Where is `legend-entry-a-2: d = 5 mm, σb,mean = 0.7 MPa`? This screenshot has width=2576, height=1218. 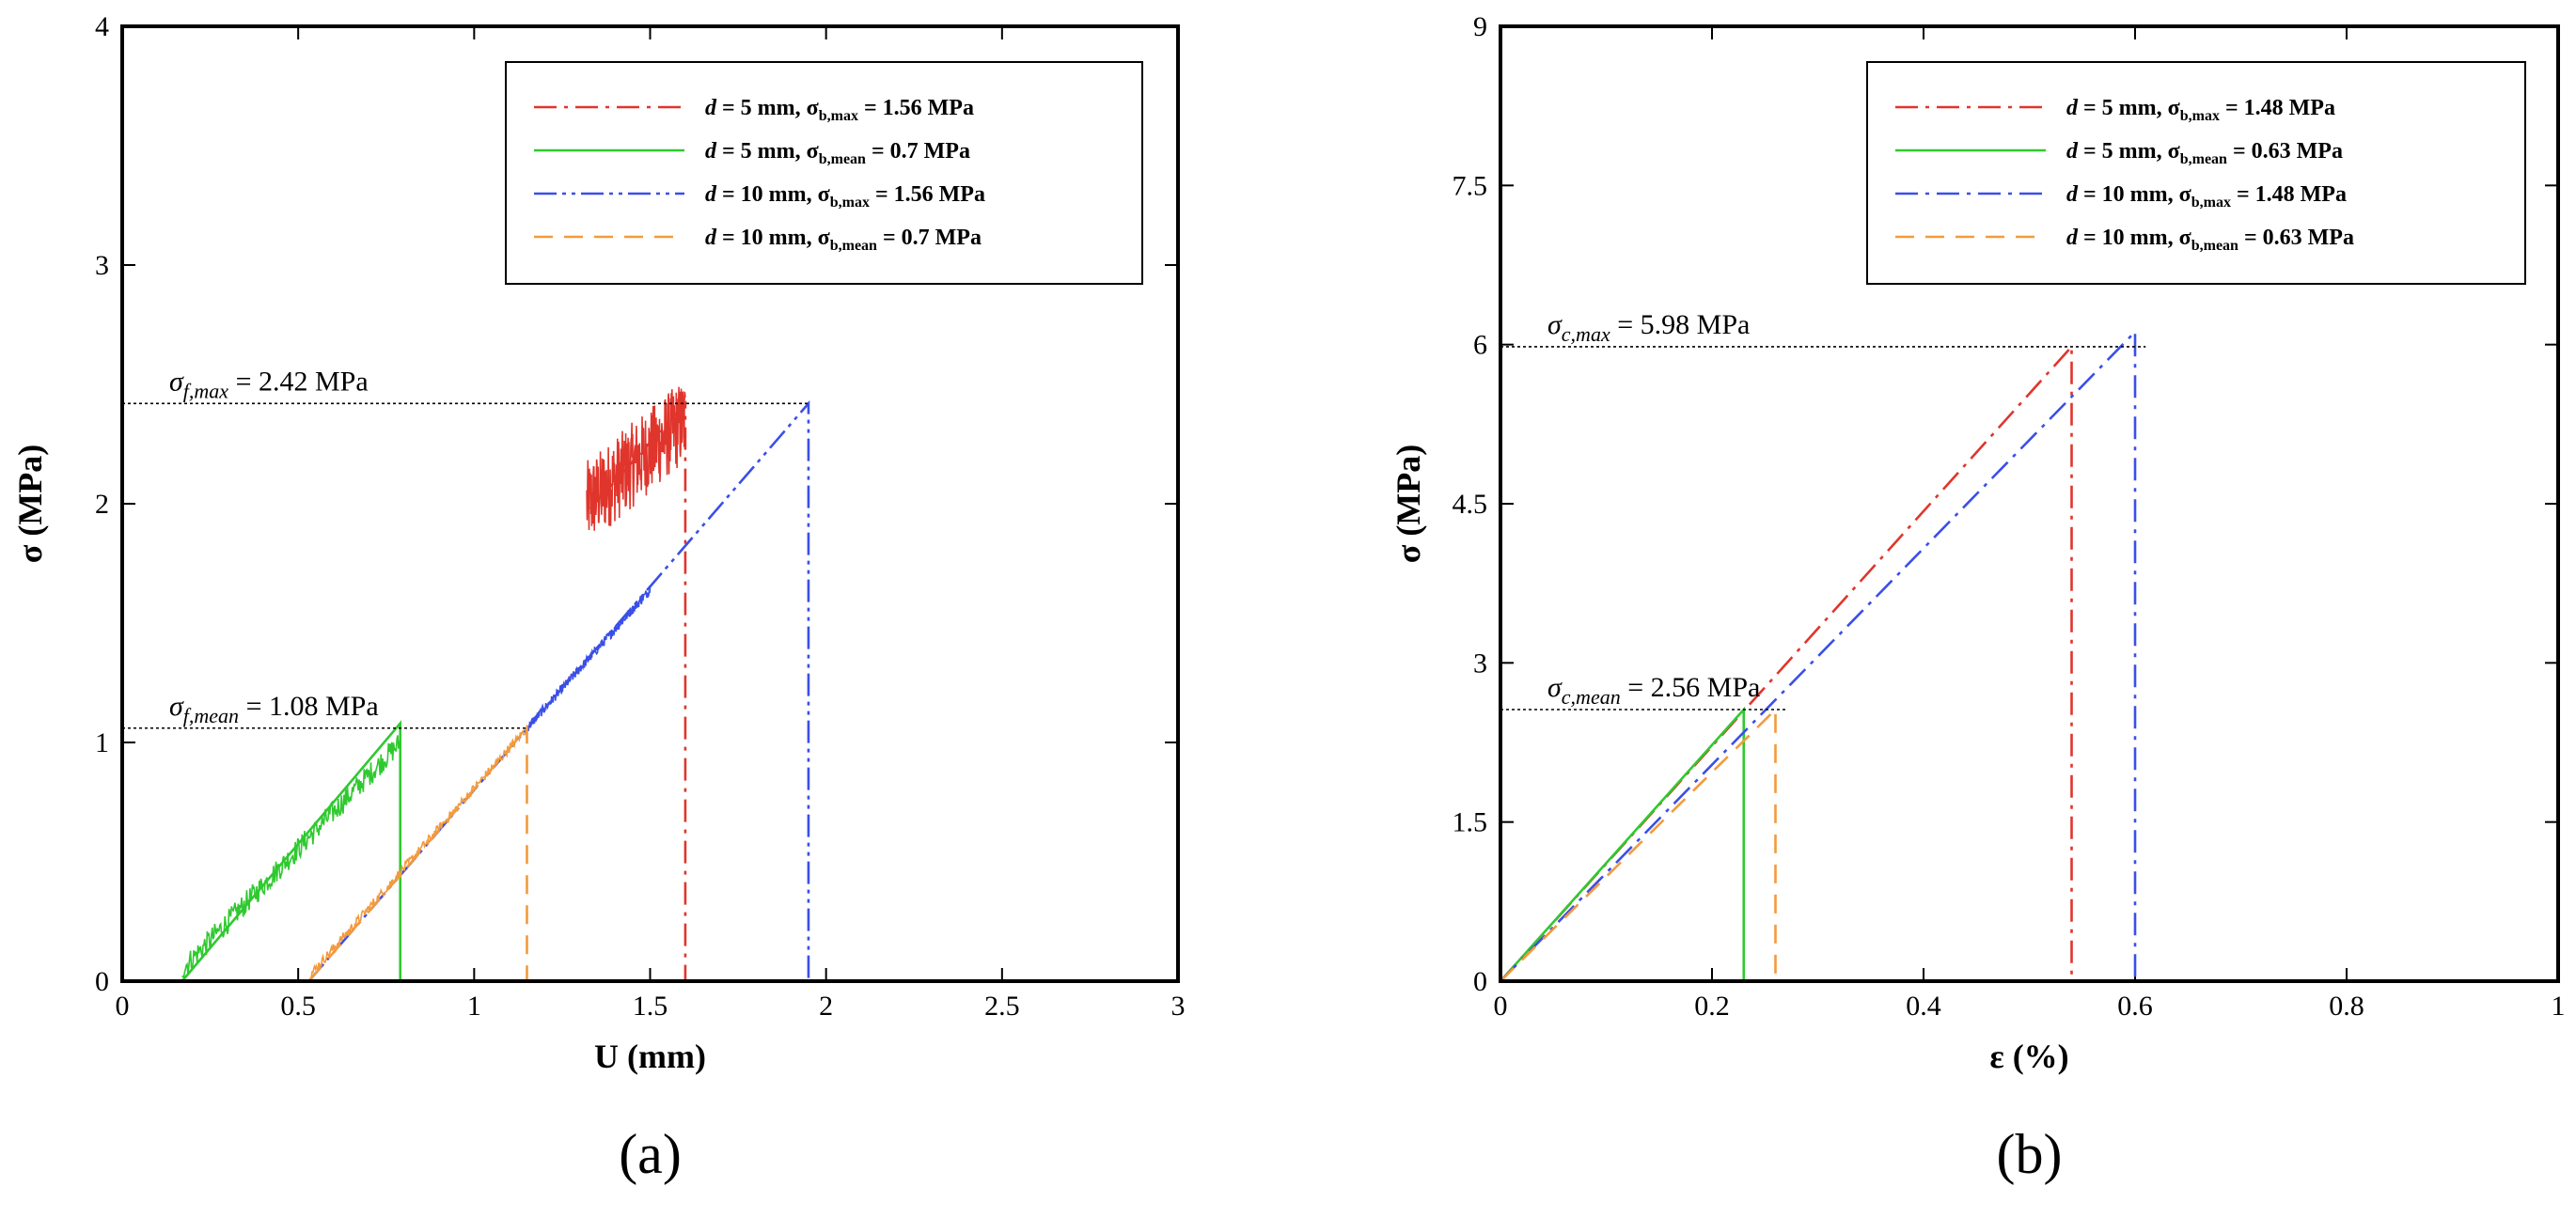 legend-entry-a-2: d = 5 mm, σb,mean = 0.7 MPa is located at coordinates (752, 153).